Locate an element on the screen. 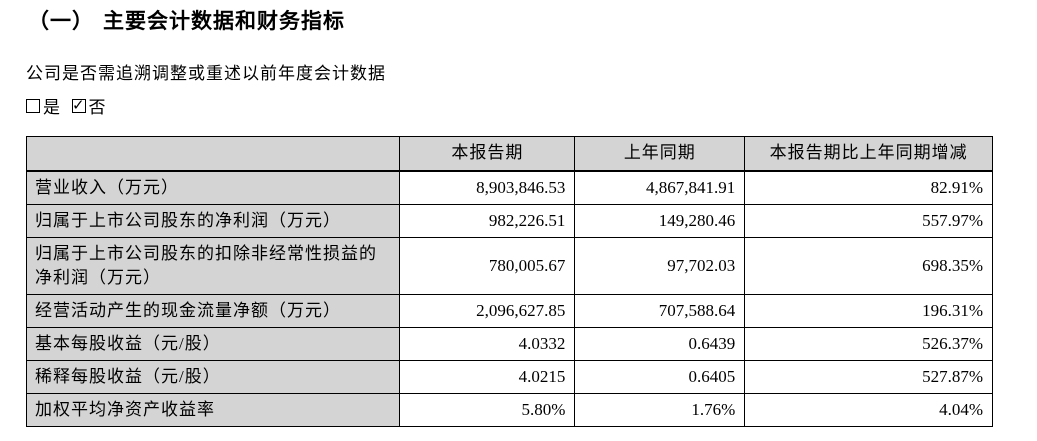 The height and width of the screenshot is (441, 1037). cell-current: 982,226.51 is located at coordinates (487, 220).